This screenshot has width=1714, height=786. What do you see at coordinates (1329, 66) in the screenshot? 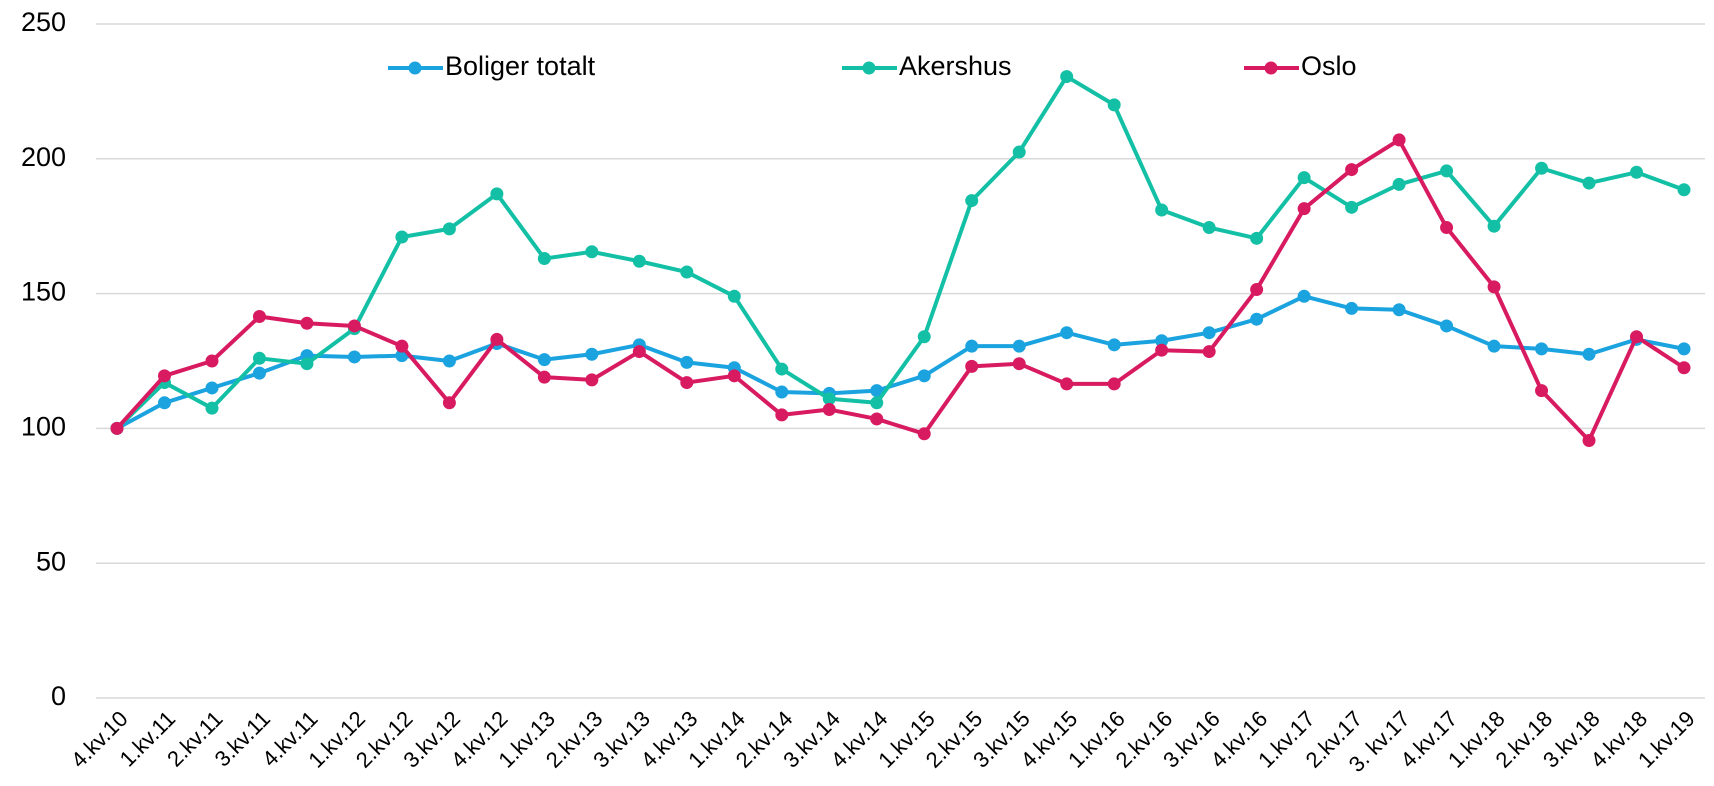
I see `legend-label: Oslo` at bounding box center [1329, 66].